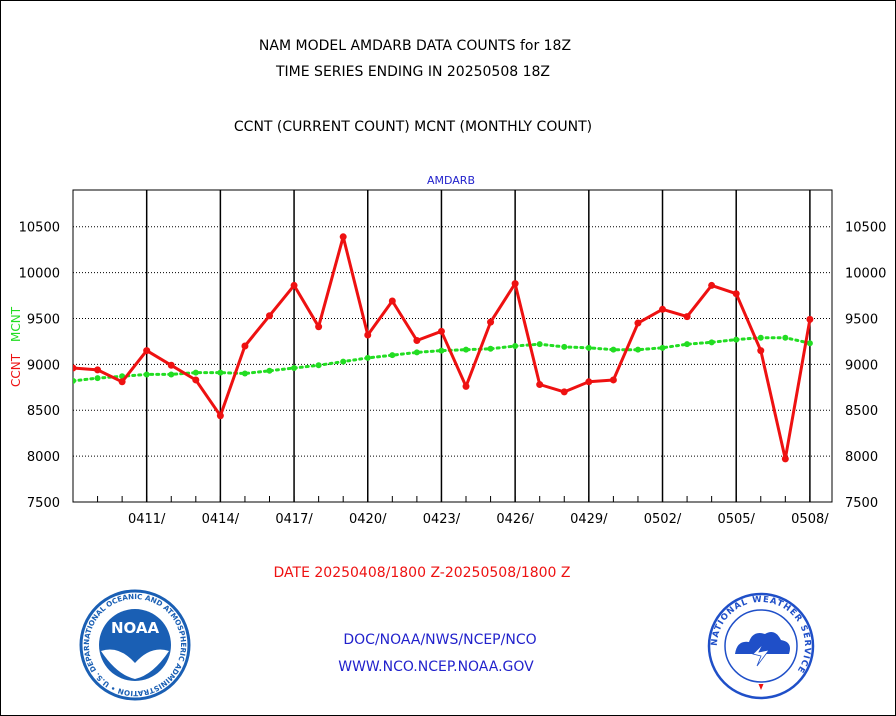 This screenshot has width=896, height=716. Describe the element at coordinates (589, 519) in the screenshot. I see `x-tick-label: 0429/` at that location.